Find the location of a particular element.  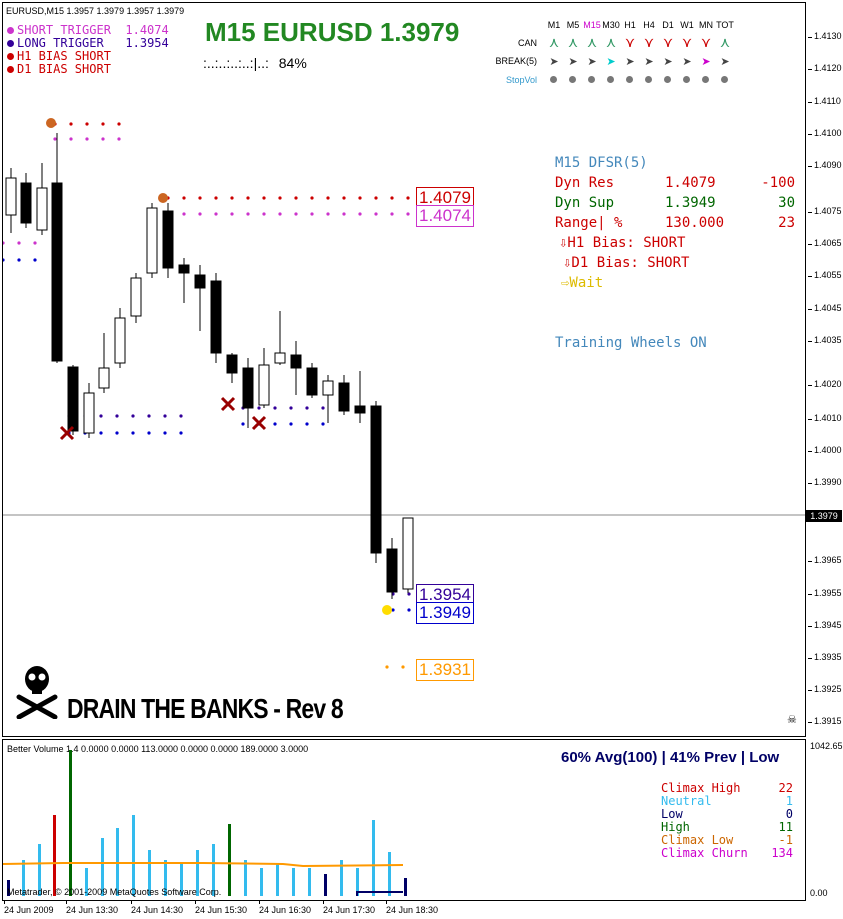

volume-bars is located at coordinates (205, 823).